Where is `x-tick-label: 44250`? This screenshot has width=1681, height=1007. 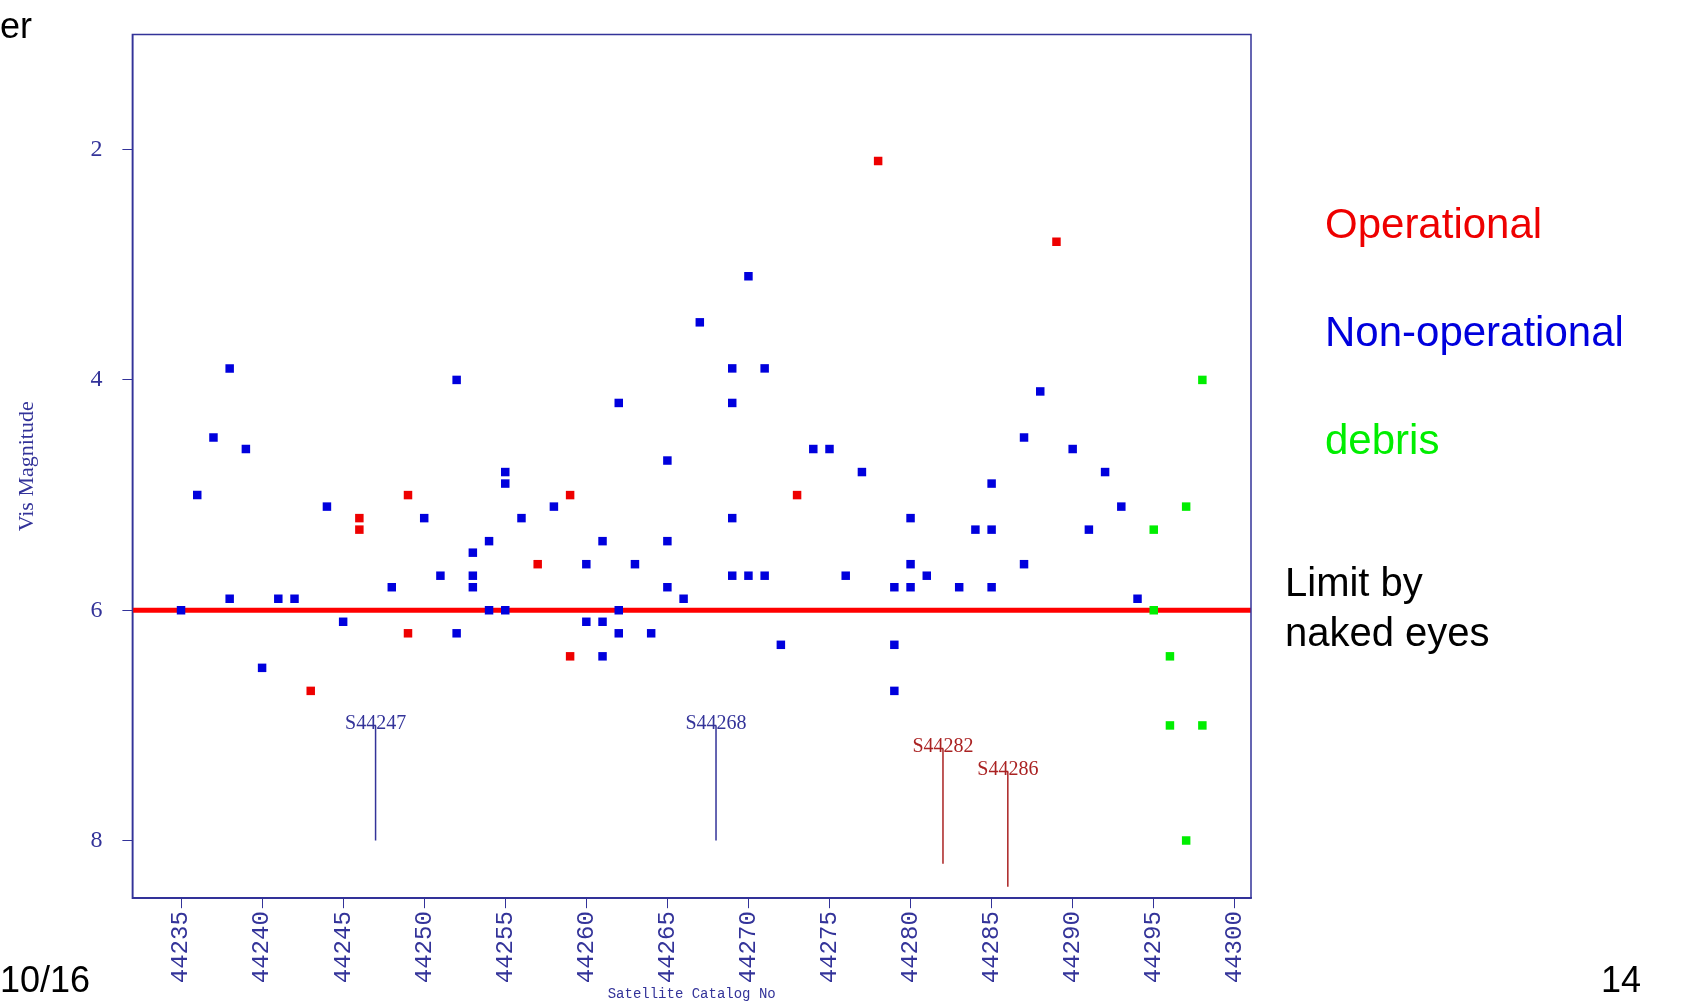 x-tick-label: 44250 is located at coordinates (424, 947).